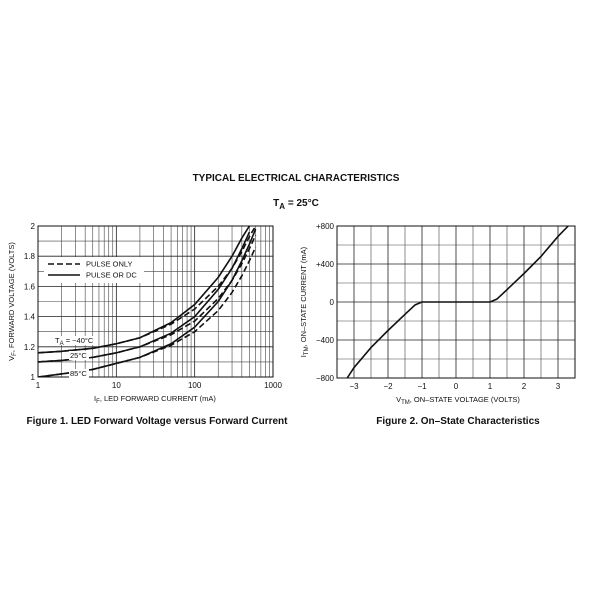  What do you see at coordinates (116, 385) in the screenshot?
I see `x-tick-label: 10` at bounding box center [116, 385].